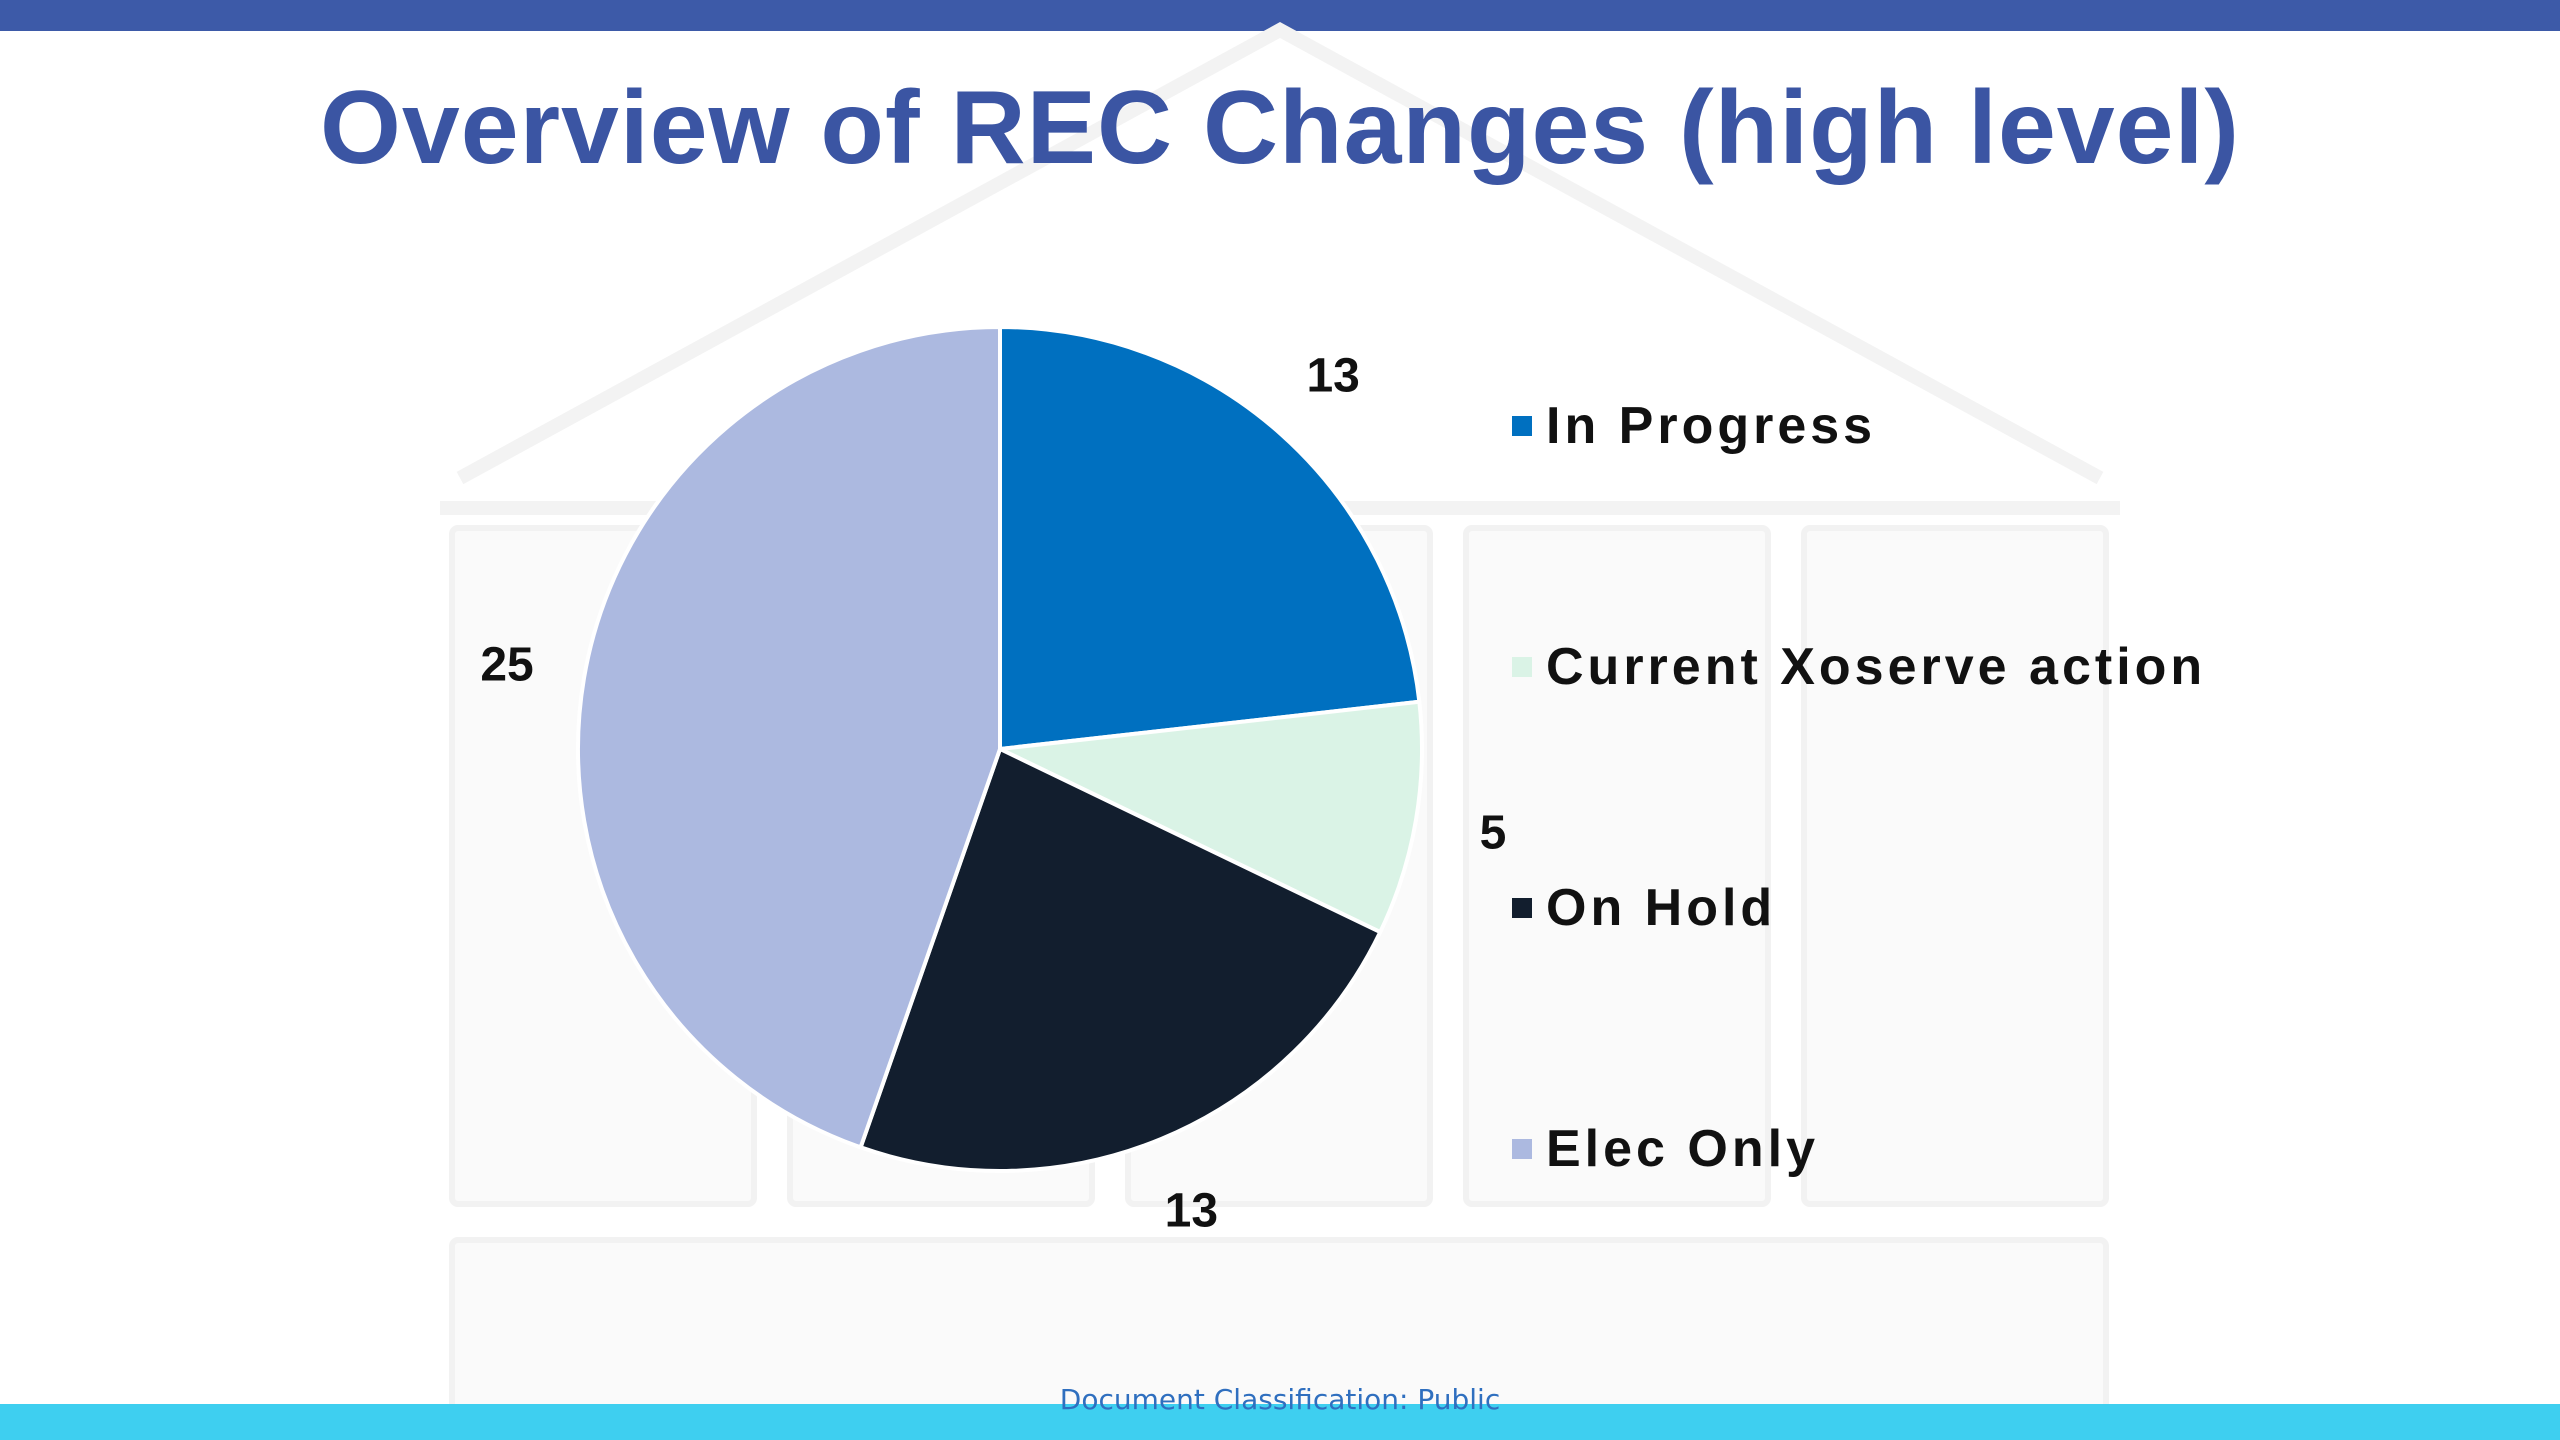  I want to click on legend-label: In Progress, so click(1711, 426).